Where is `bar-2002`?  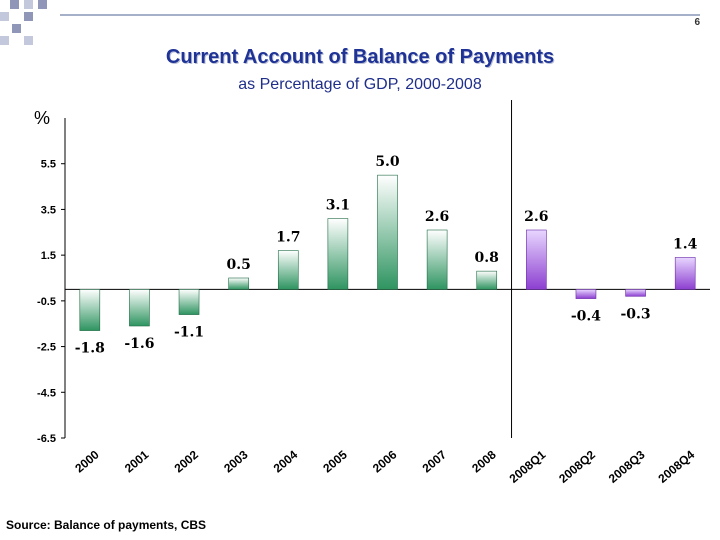
bar-2002 is located at coordinates (189, 302).